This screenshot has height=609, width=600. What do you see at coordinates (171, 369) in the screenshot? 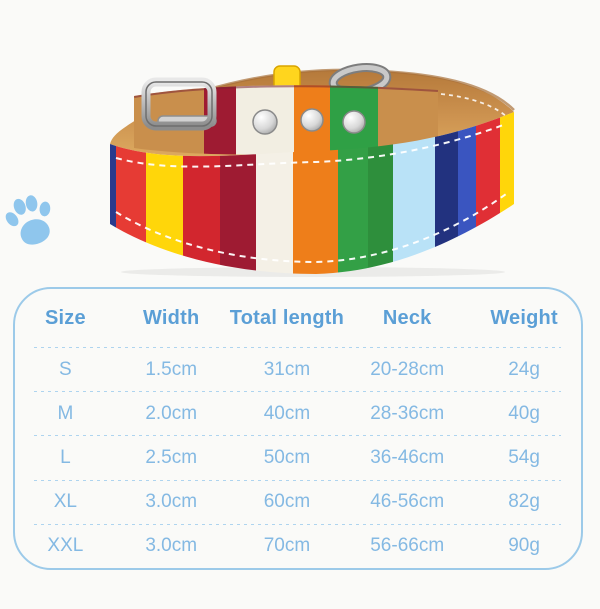
I see `cell-width: 1.5cm` at bounding box center [171, 369].